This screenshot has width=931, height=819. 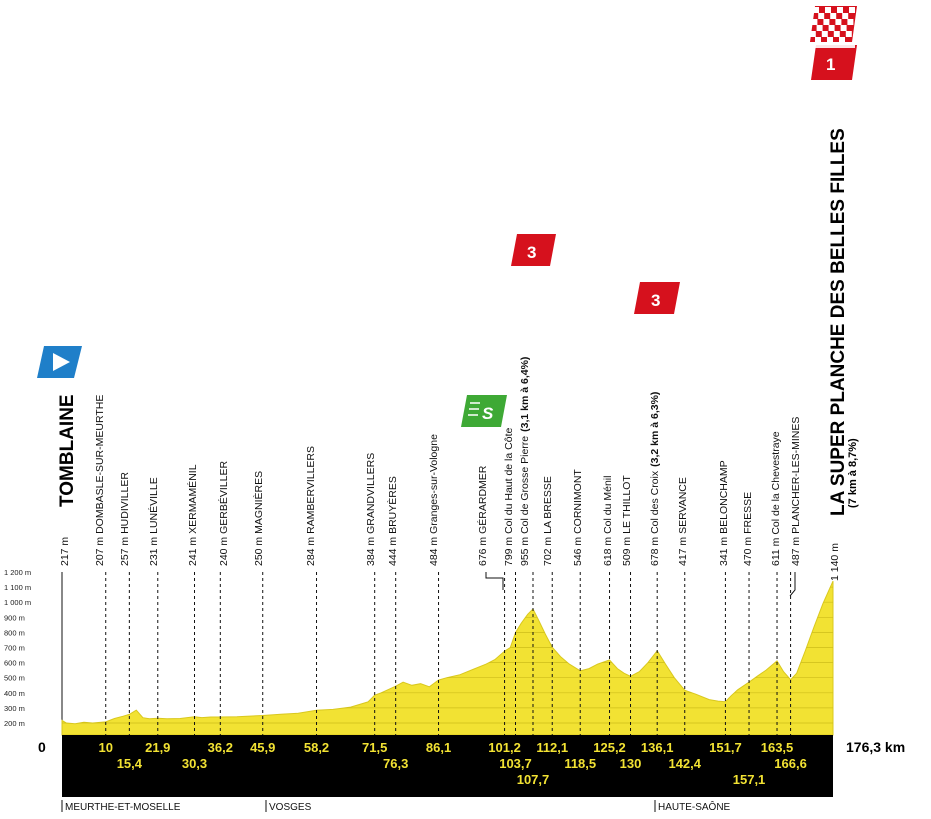 What do you see at coordinates (683, 521) in the screenshot?
I see `waypoint-label: 417 m SERVANCE` at bounding box center [683, 521].